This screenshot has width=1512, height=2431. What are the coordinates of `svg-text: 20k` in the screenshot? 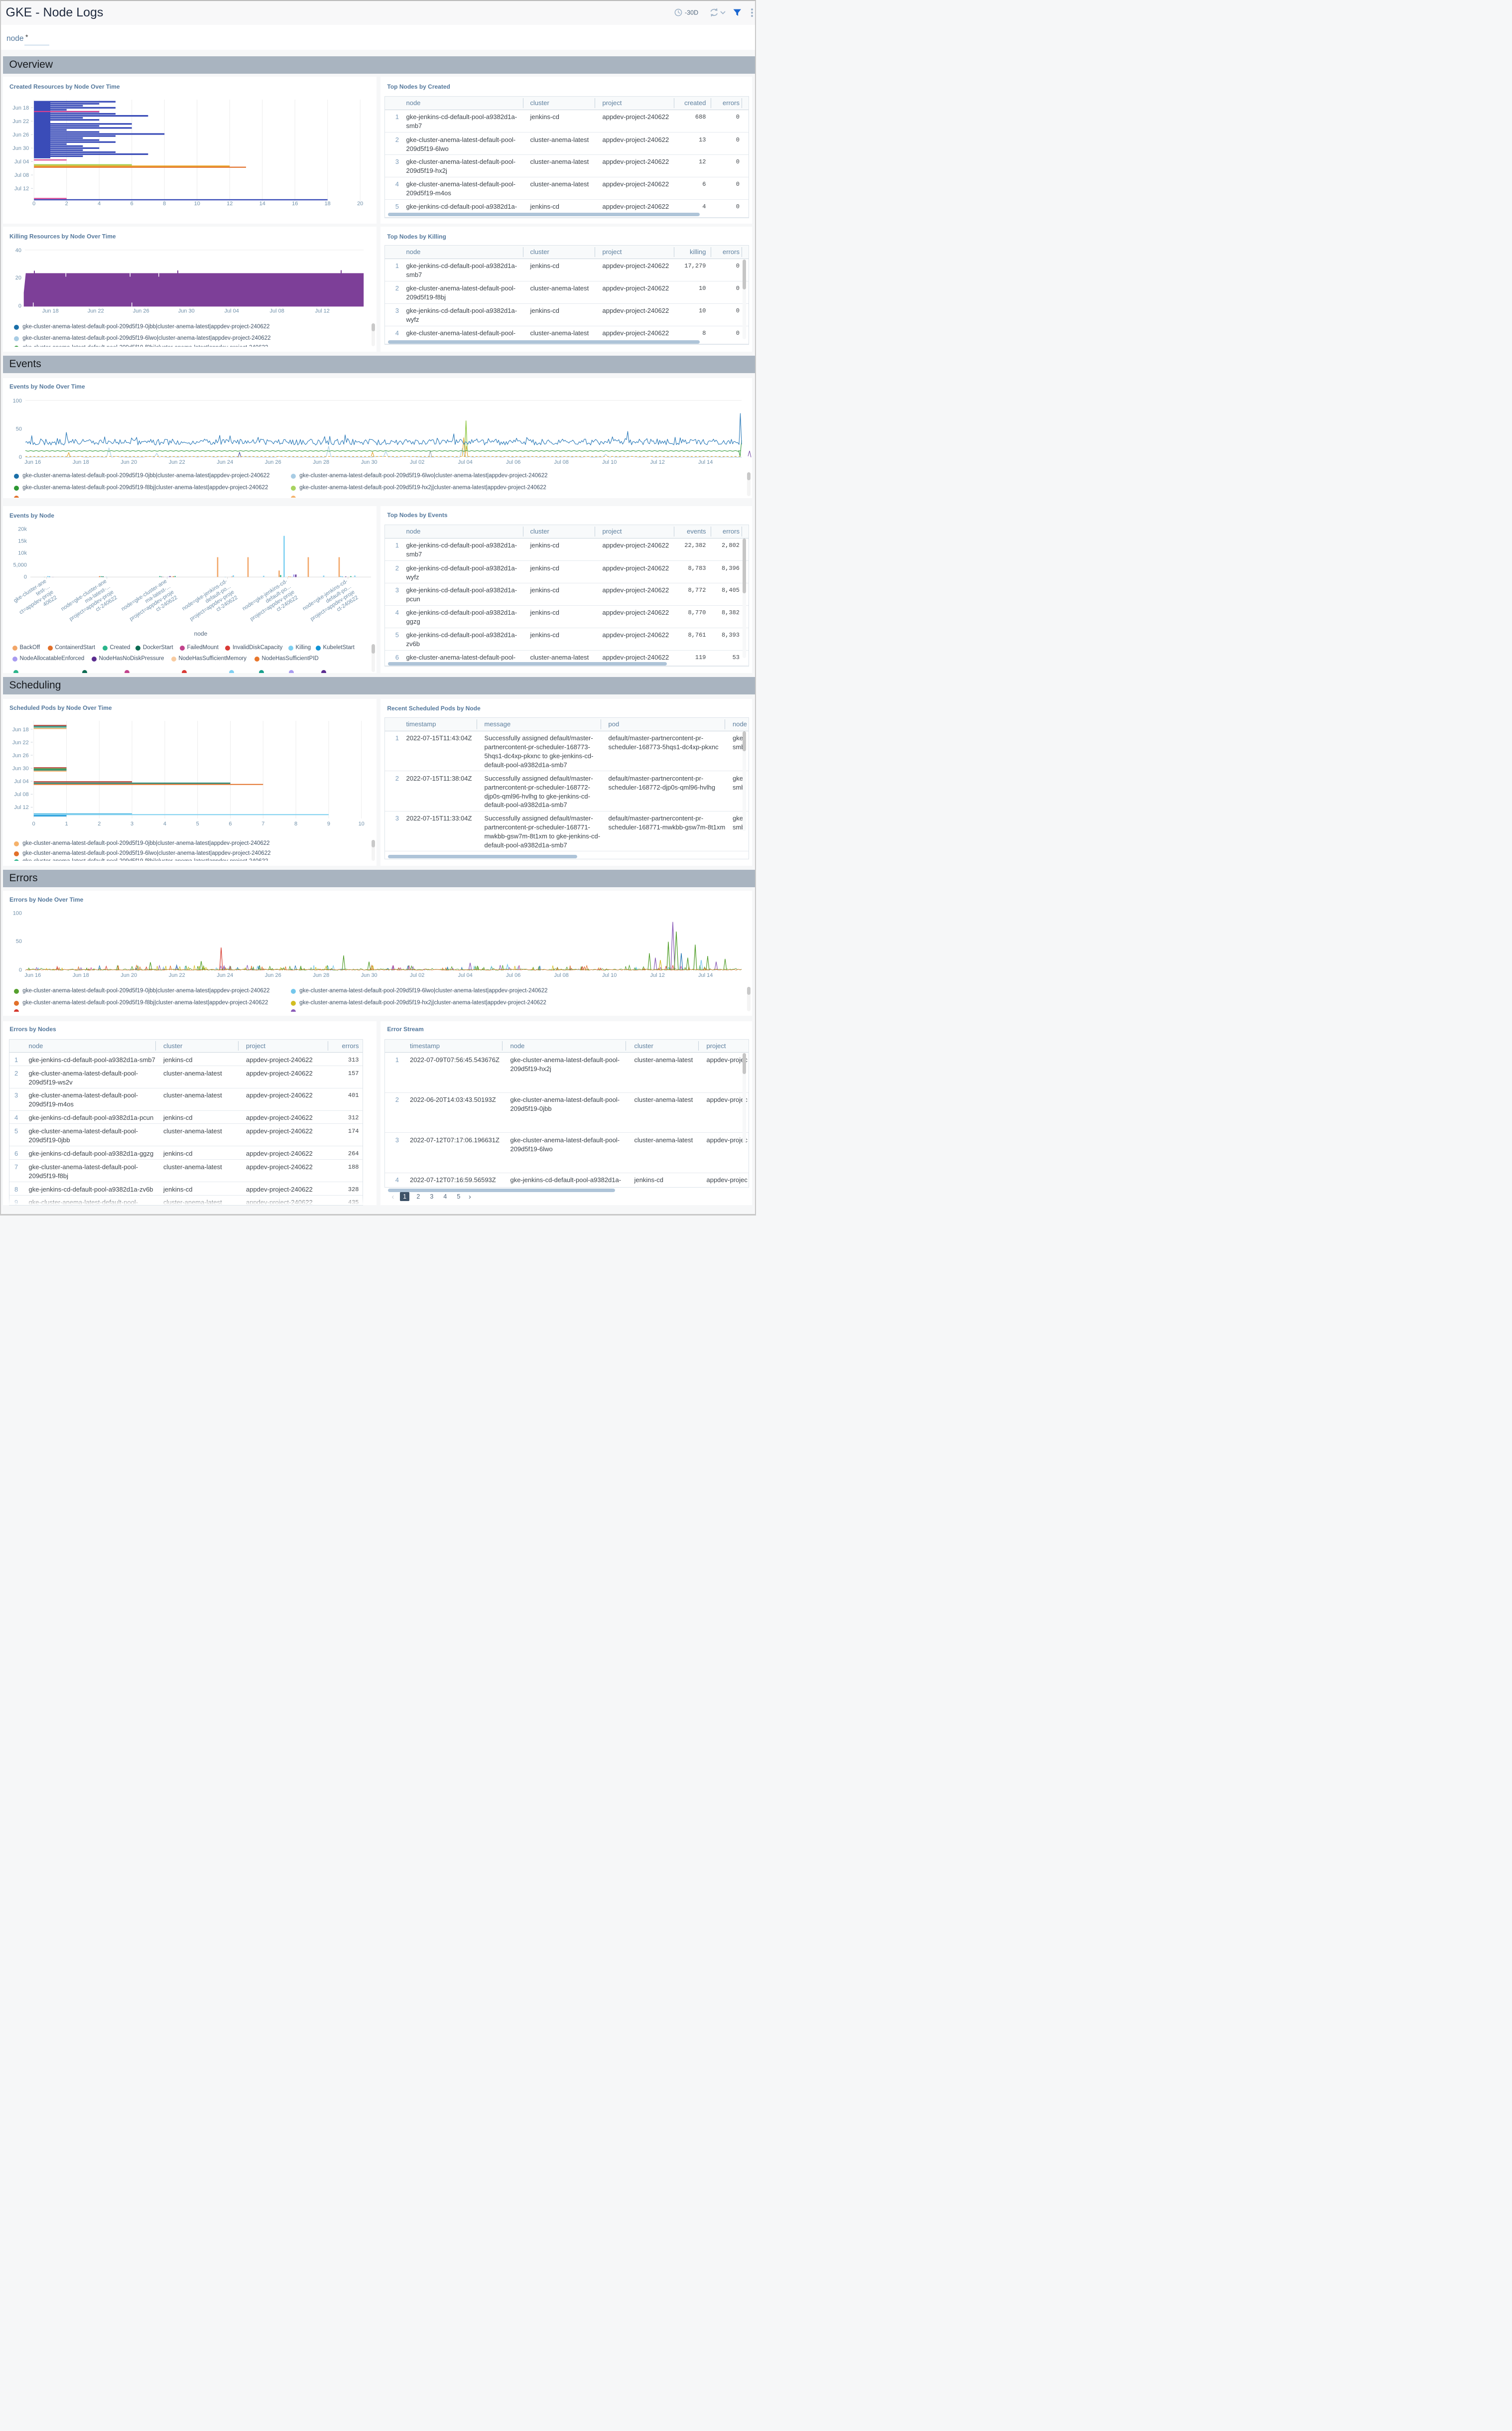 It's located at (22, 529).